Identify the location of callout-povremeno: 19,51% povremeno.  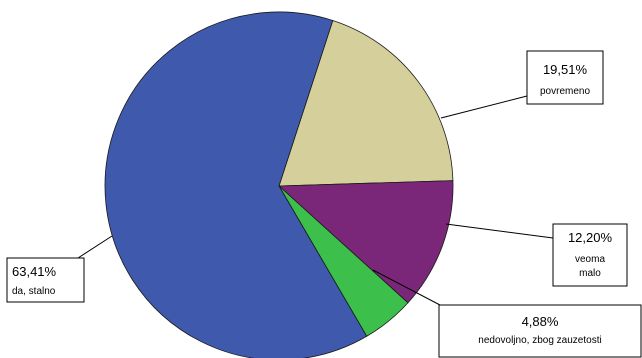
(522, 84).